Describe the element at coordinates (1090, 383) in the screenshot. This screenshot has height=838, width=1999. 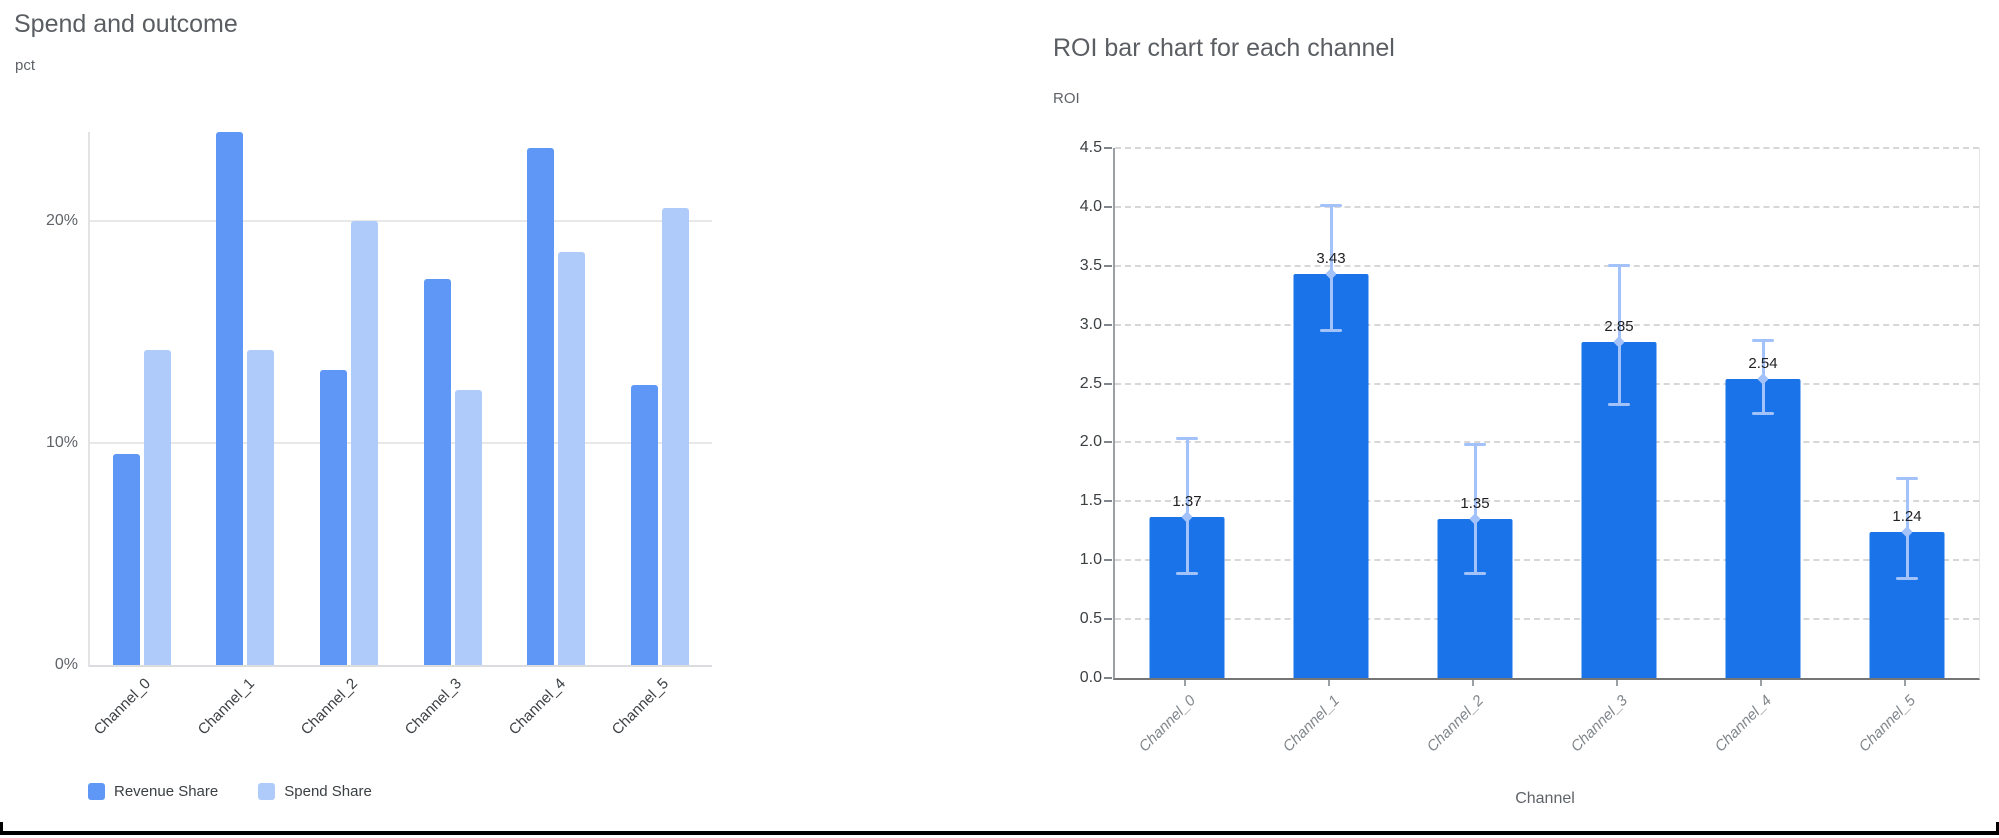
I see `y-tick-label: 2.5` at that location.